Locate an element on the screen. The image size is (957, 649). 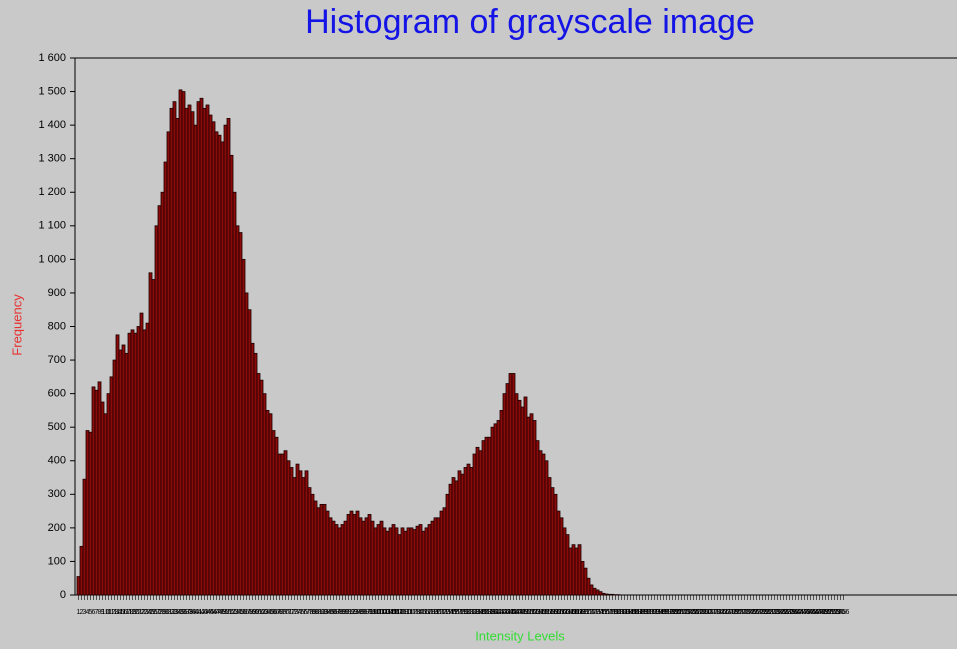
y-axis-label: Frequency is located at coordinates (16, 325).